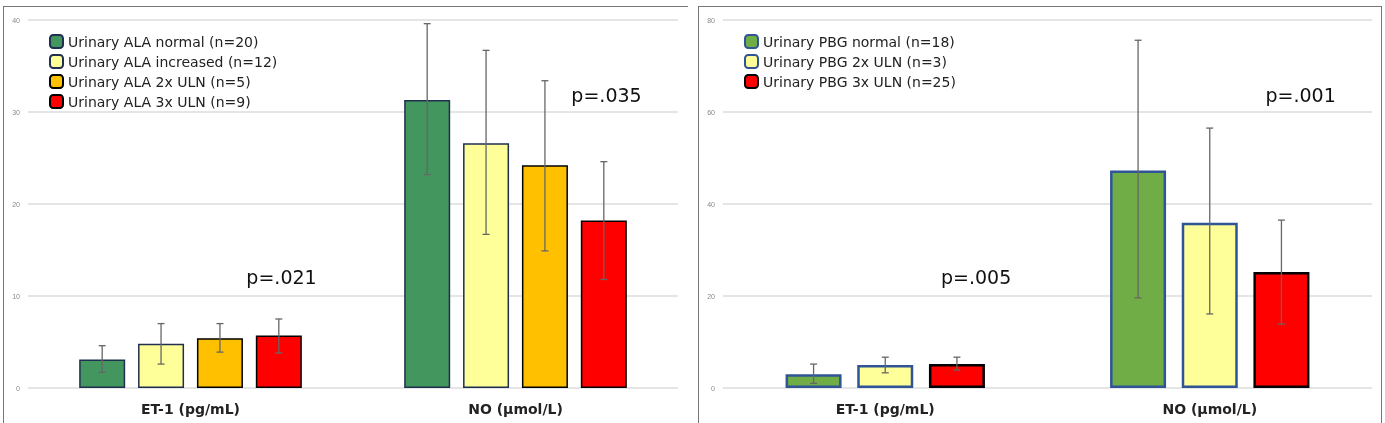  I want to click on legend-label: Urinary ALA normal (n=20), so click(163, 41).